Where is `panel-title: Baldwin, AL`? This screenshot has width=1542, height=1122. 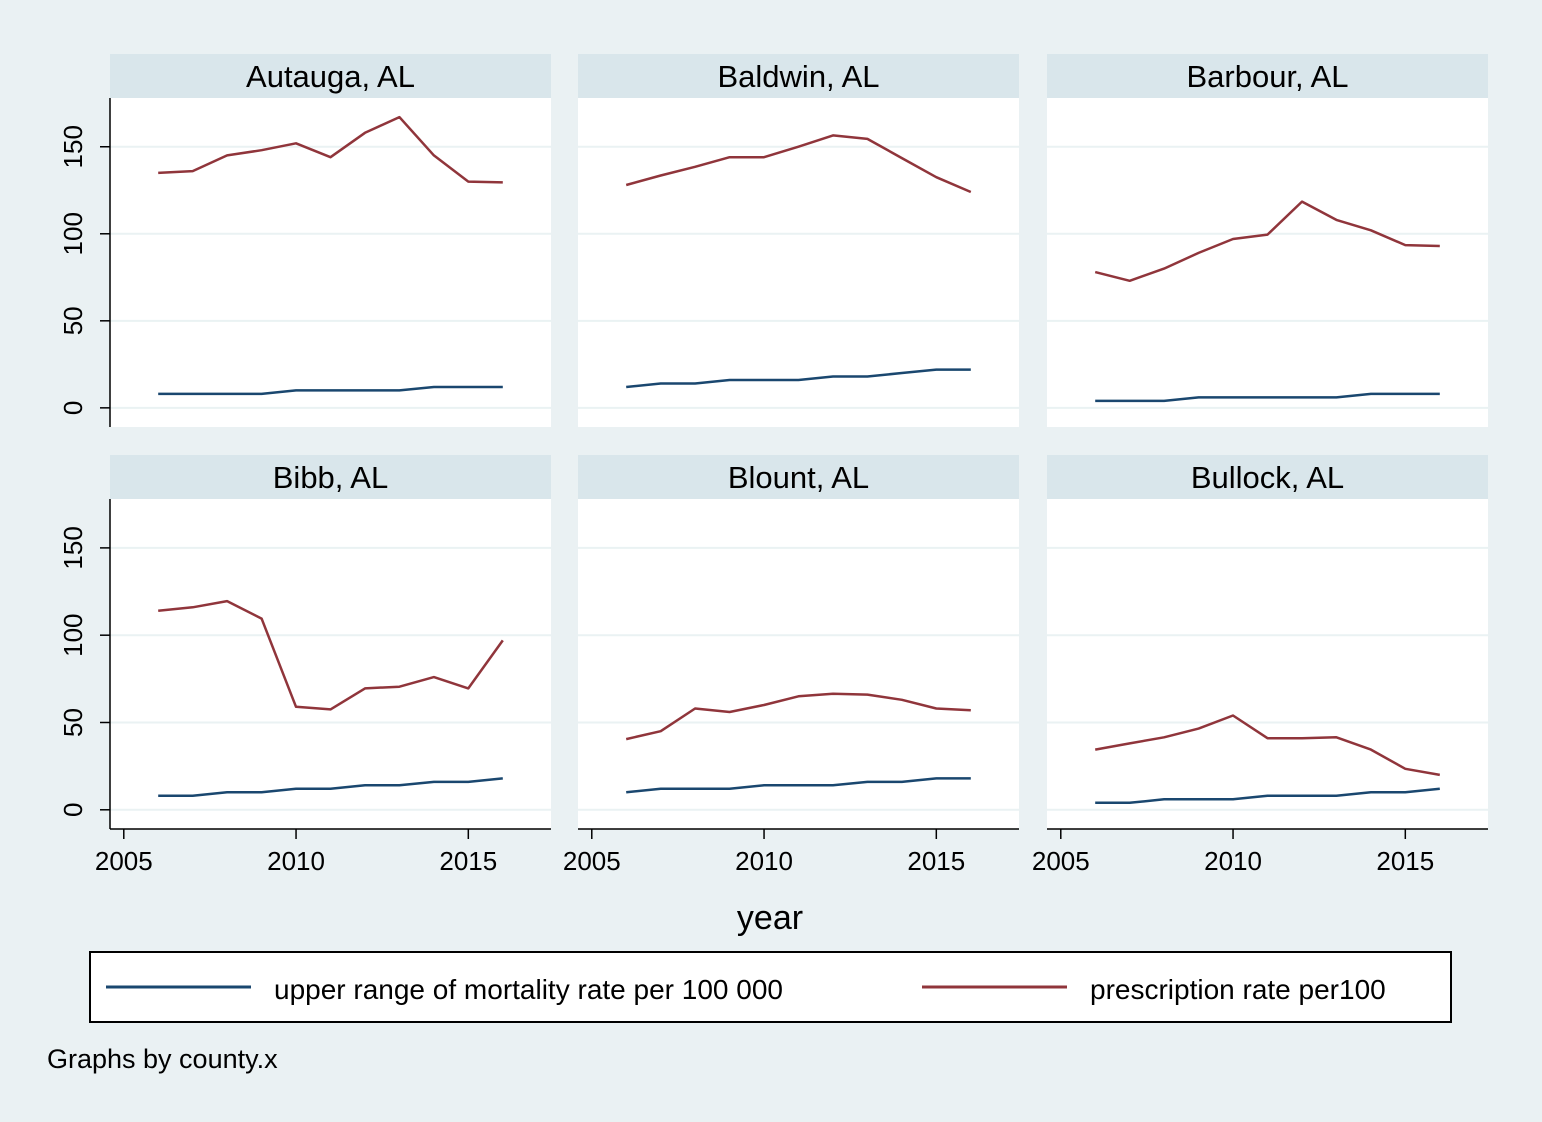 panel-title: Baldwin, AL is located at coordinates (799, 76).